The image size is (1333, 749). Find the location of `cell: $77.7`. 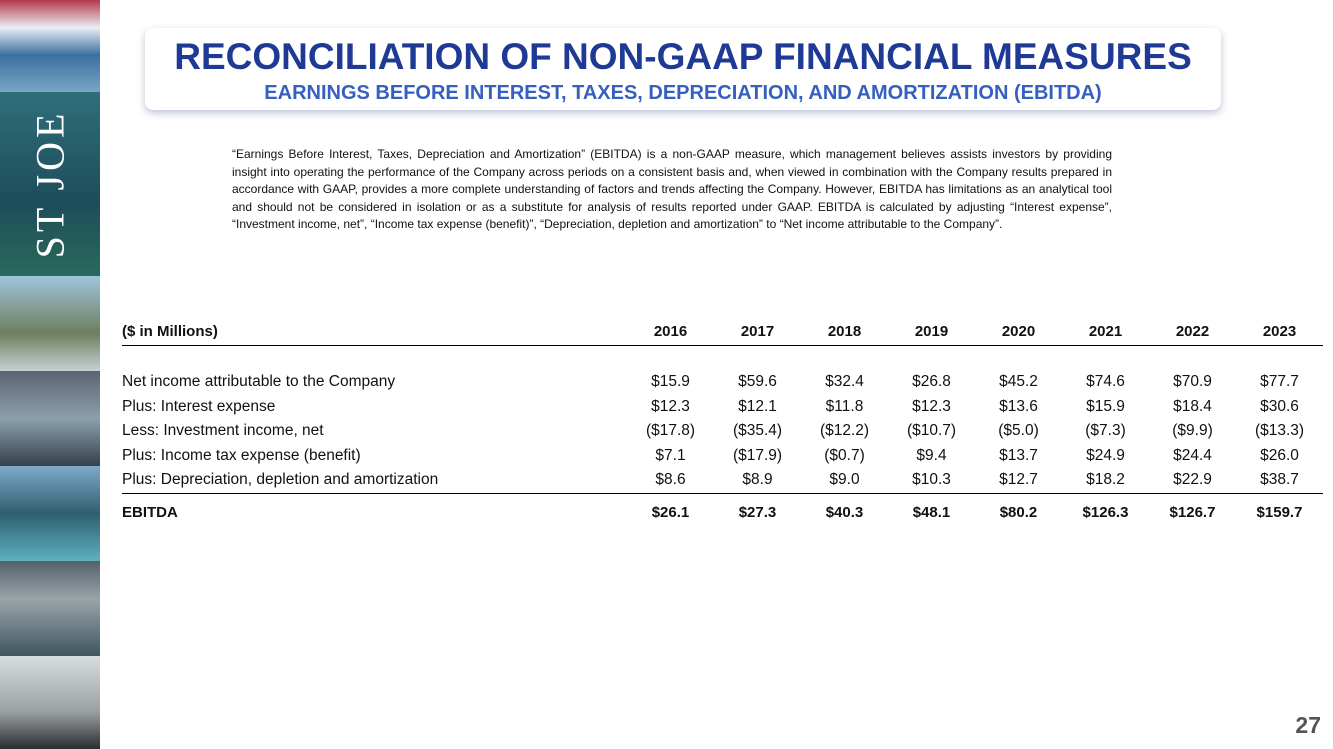

cell: $77.7 is located at coordinates (1279, 382).